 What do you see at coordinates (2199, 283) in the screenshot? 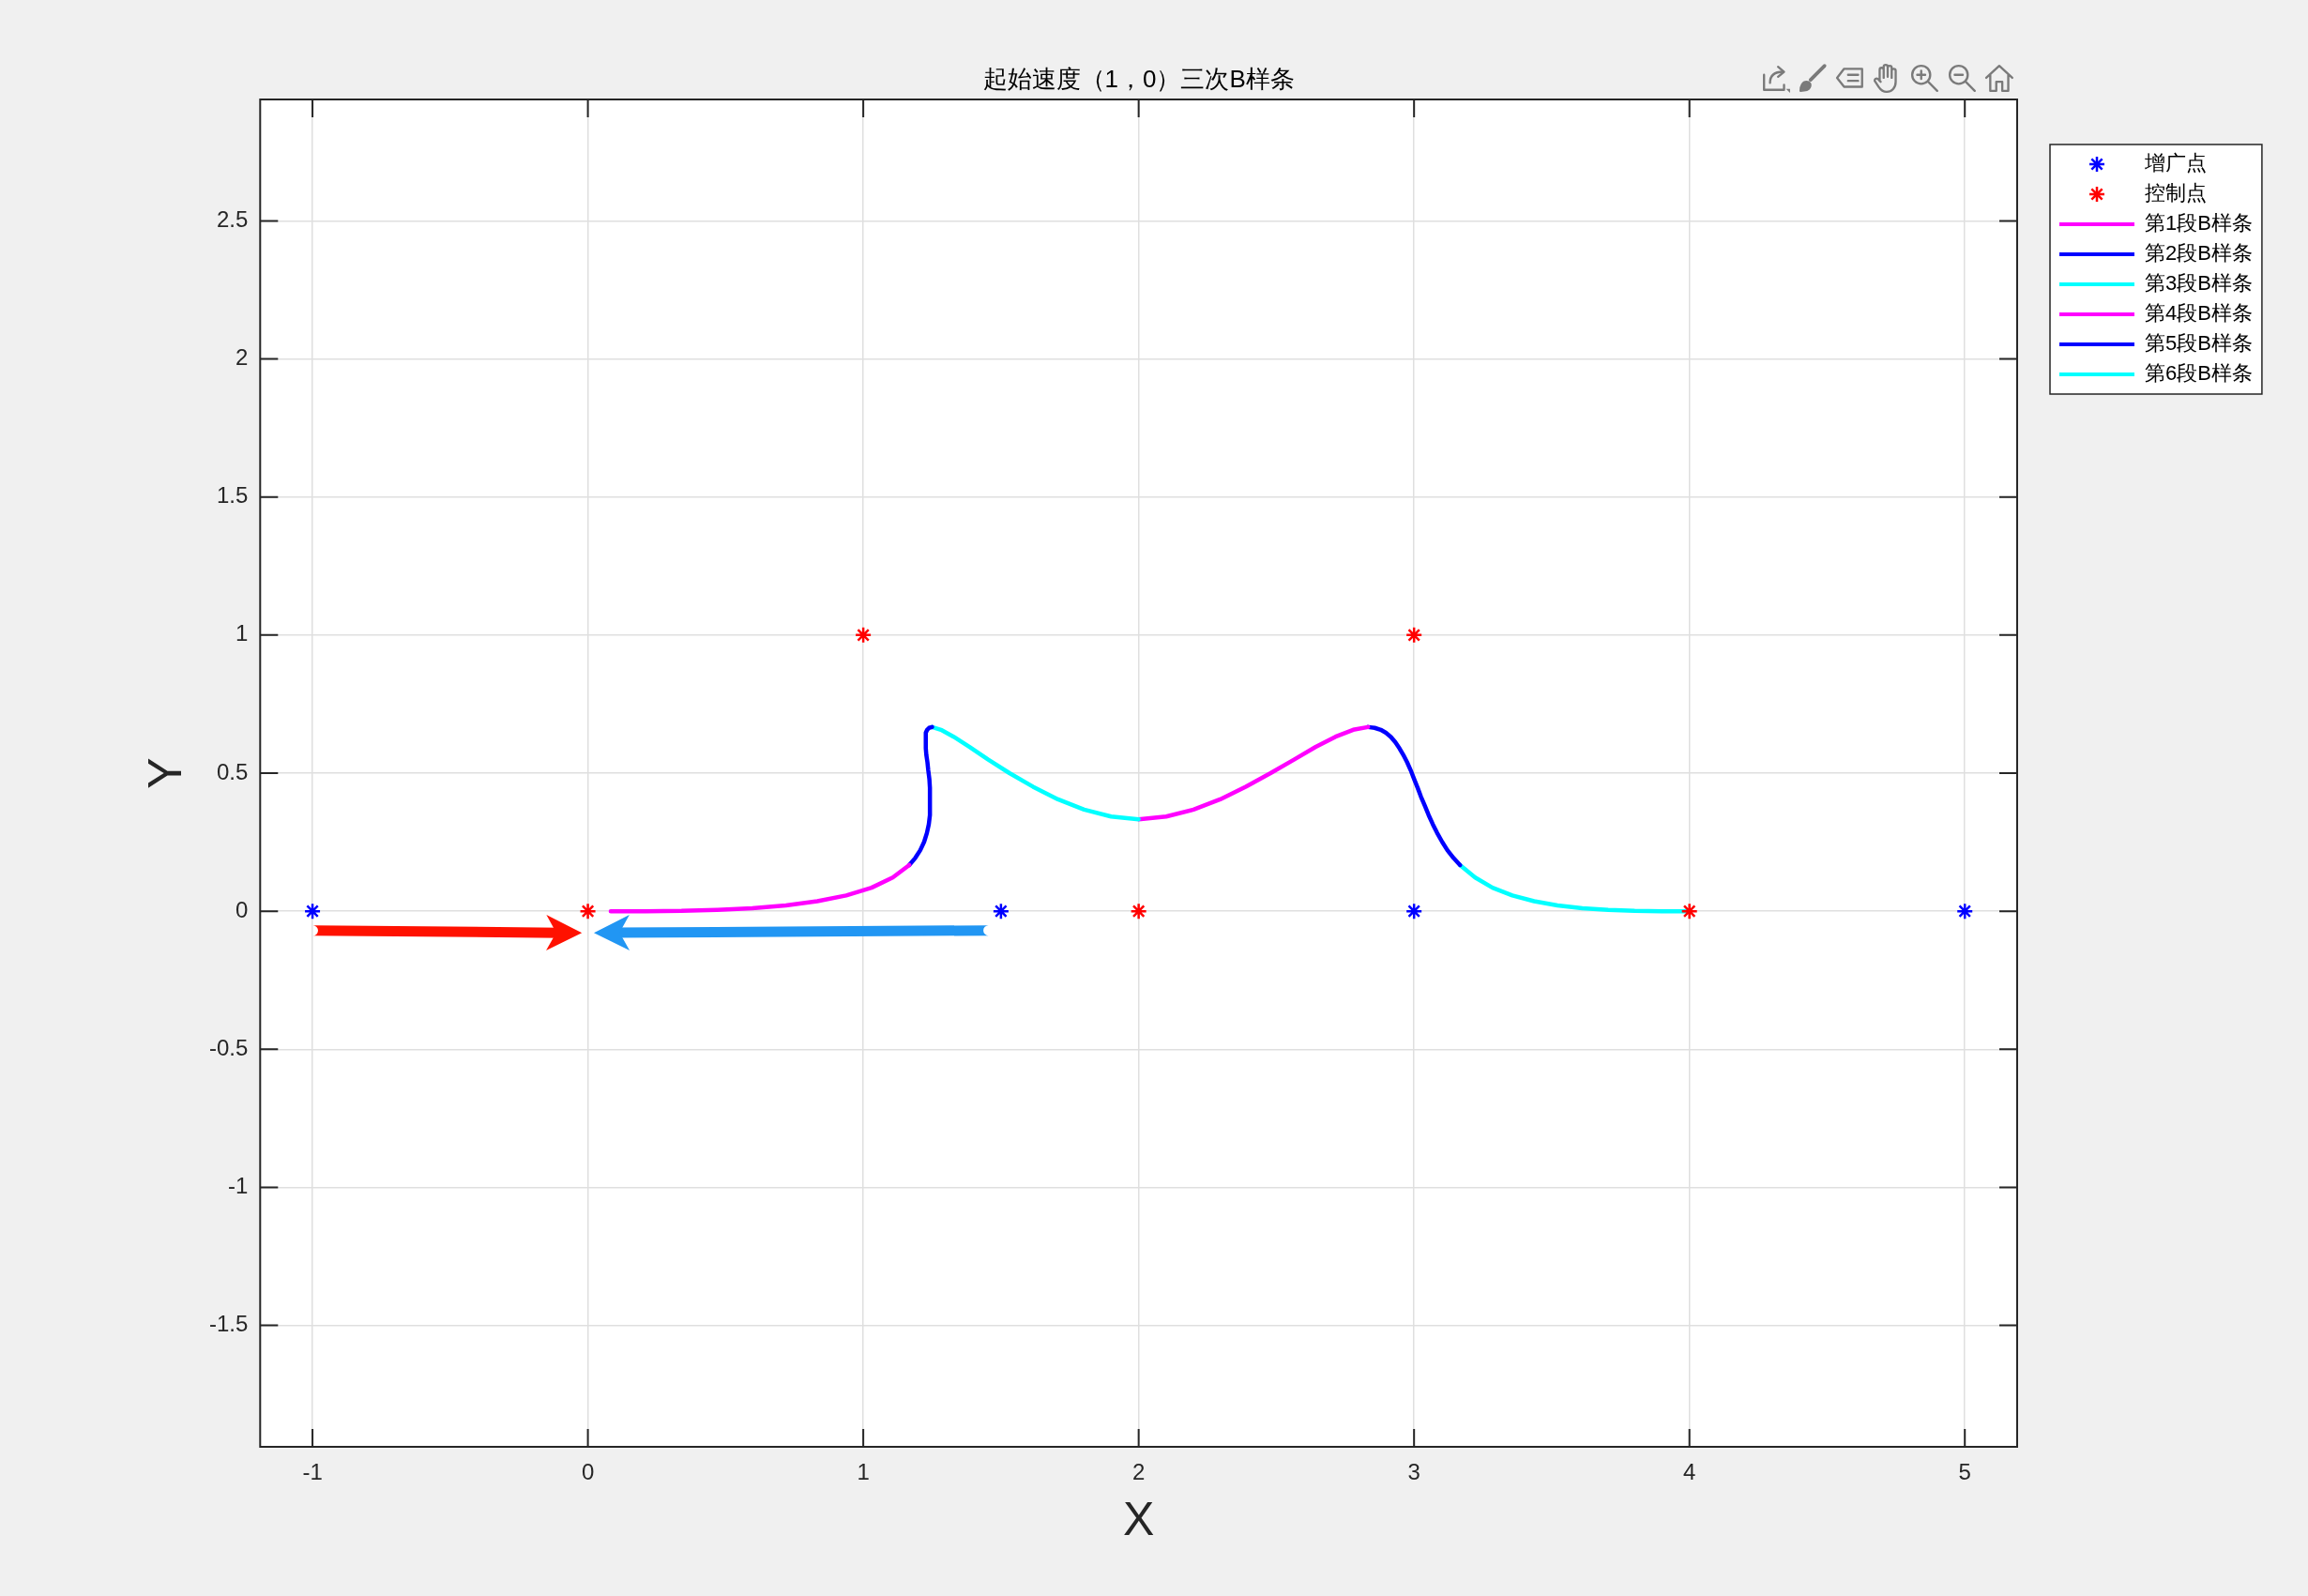
I see `legend-label: 第3段B样条` at bounding box center [2199, 283].